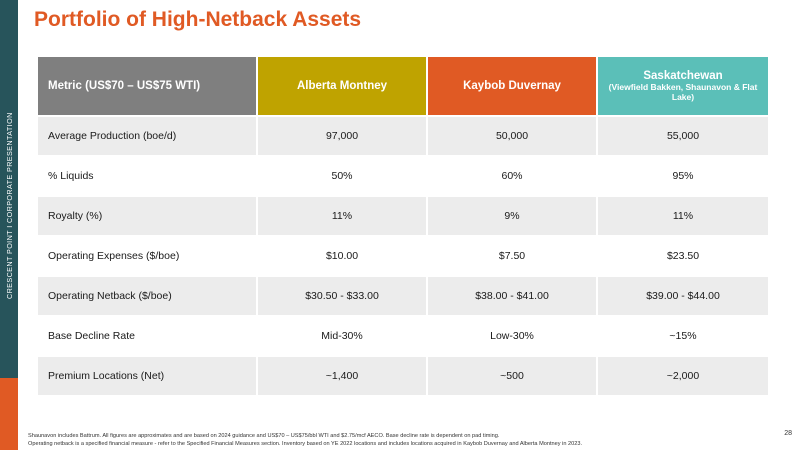  Describe the element at coordinates (9, 205) in the screenshot. I see `side-label-text: CRESCENT POINT I CORPORATE PRESENTATION` at that location.